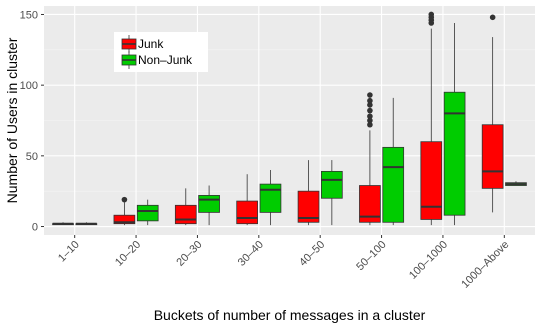 Image resolution: width=539 pixels, height=329 pixels. I want to click on y-axis: 0 50 100 150, so click(32, 121).